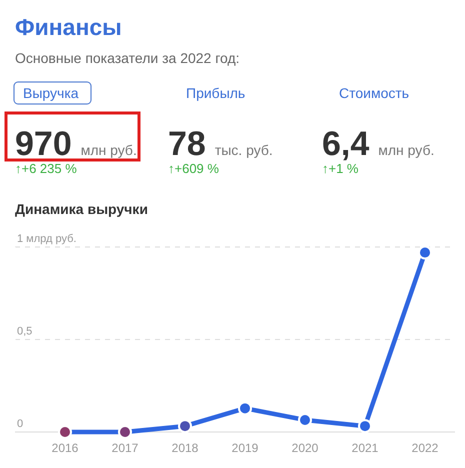 The width and height of the screenshot is (465, 468). Describe the element at coordinates (187, 144) in the screenshot. I see `text: 78` at that location.